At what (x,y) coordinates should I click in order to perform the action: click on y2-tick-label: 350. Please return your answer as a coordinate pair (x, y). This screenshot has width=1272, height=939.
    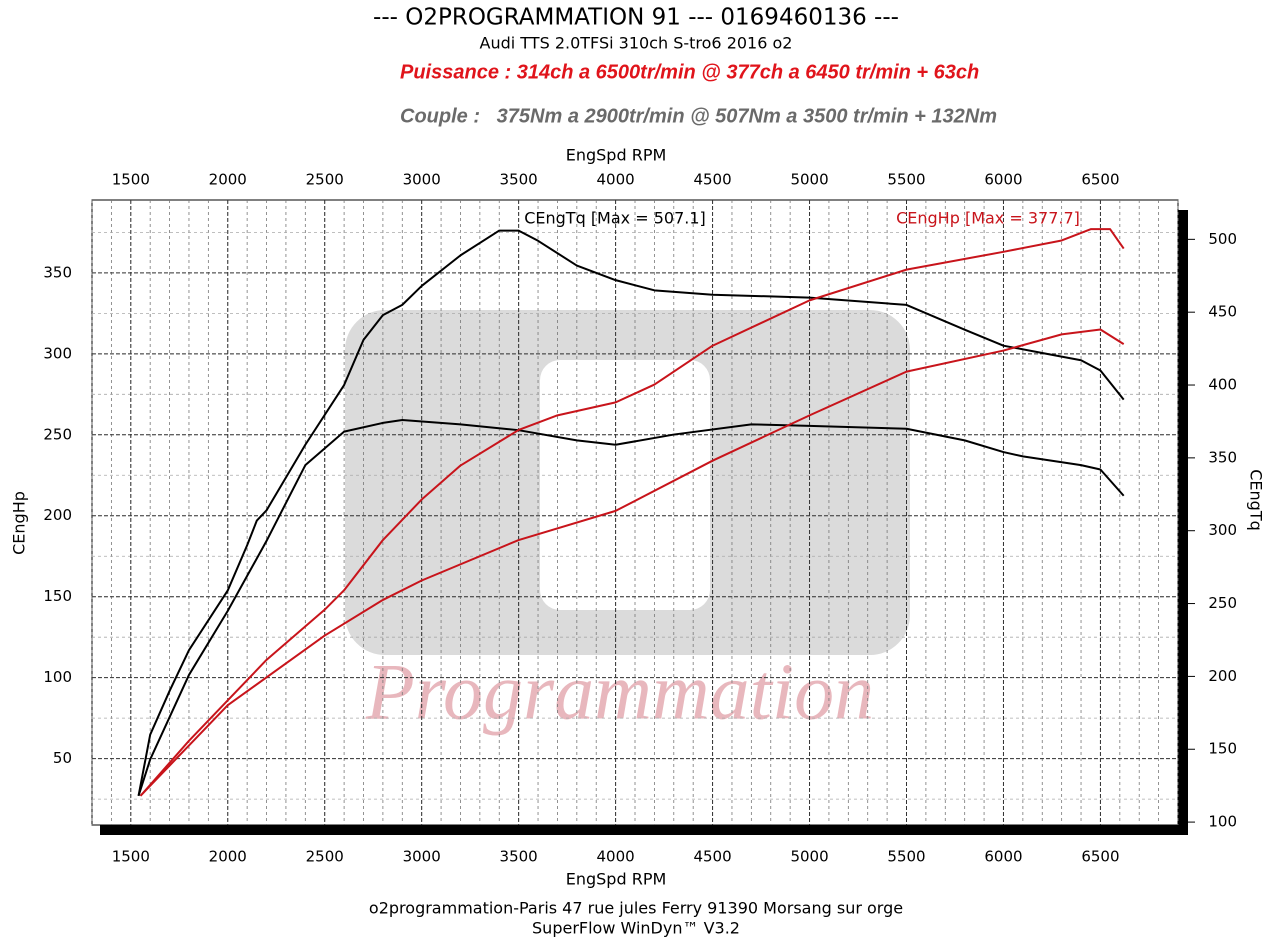
    Looking at the image, I should click on (1222, 457).